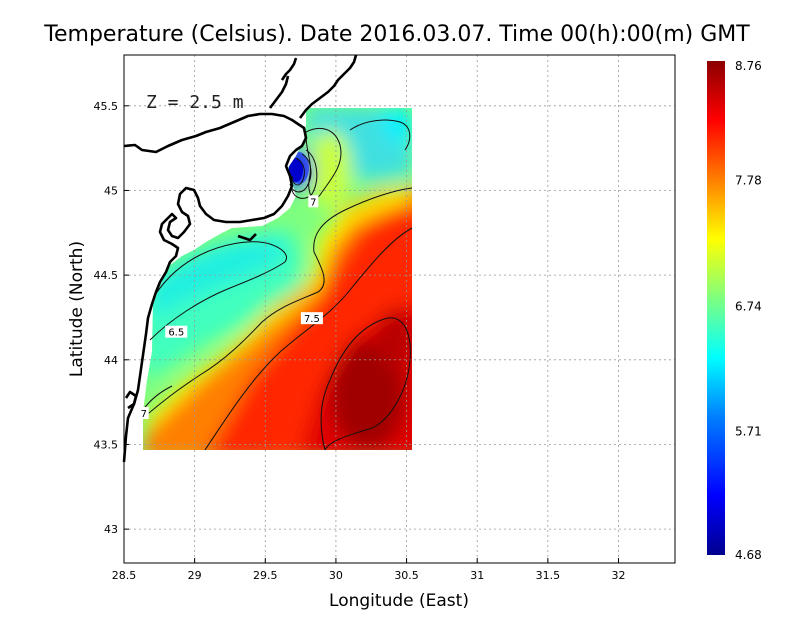  I want to click on y-axis-label: Latitude (North), so click(77, 309).